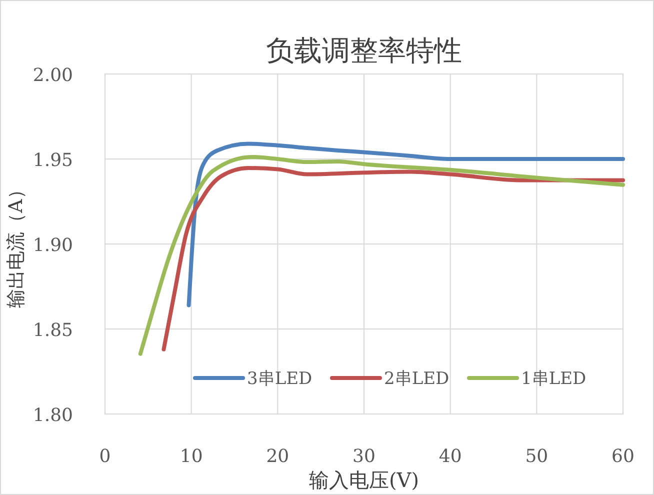  Describe the element at coordinates (417, 379) in the screenshot. I see `legend-label: 2串LED` at that location.